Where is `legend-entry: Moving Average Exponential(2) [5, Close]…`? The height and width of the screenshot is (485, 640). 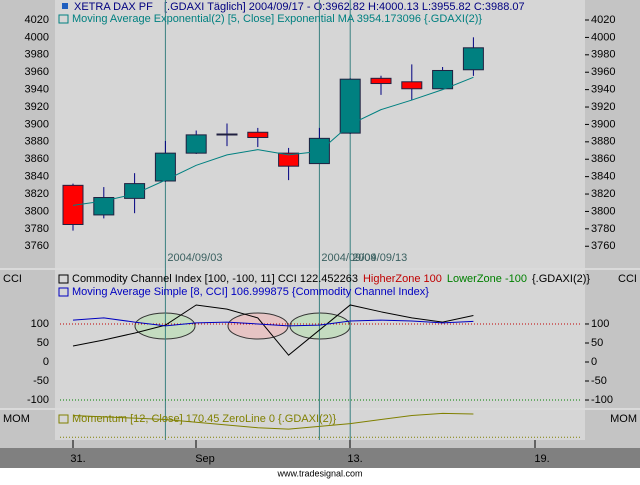 legend-entry: Moving Average Exponential(2) [5, Close]… is located at coordinates (277, 19).